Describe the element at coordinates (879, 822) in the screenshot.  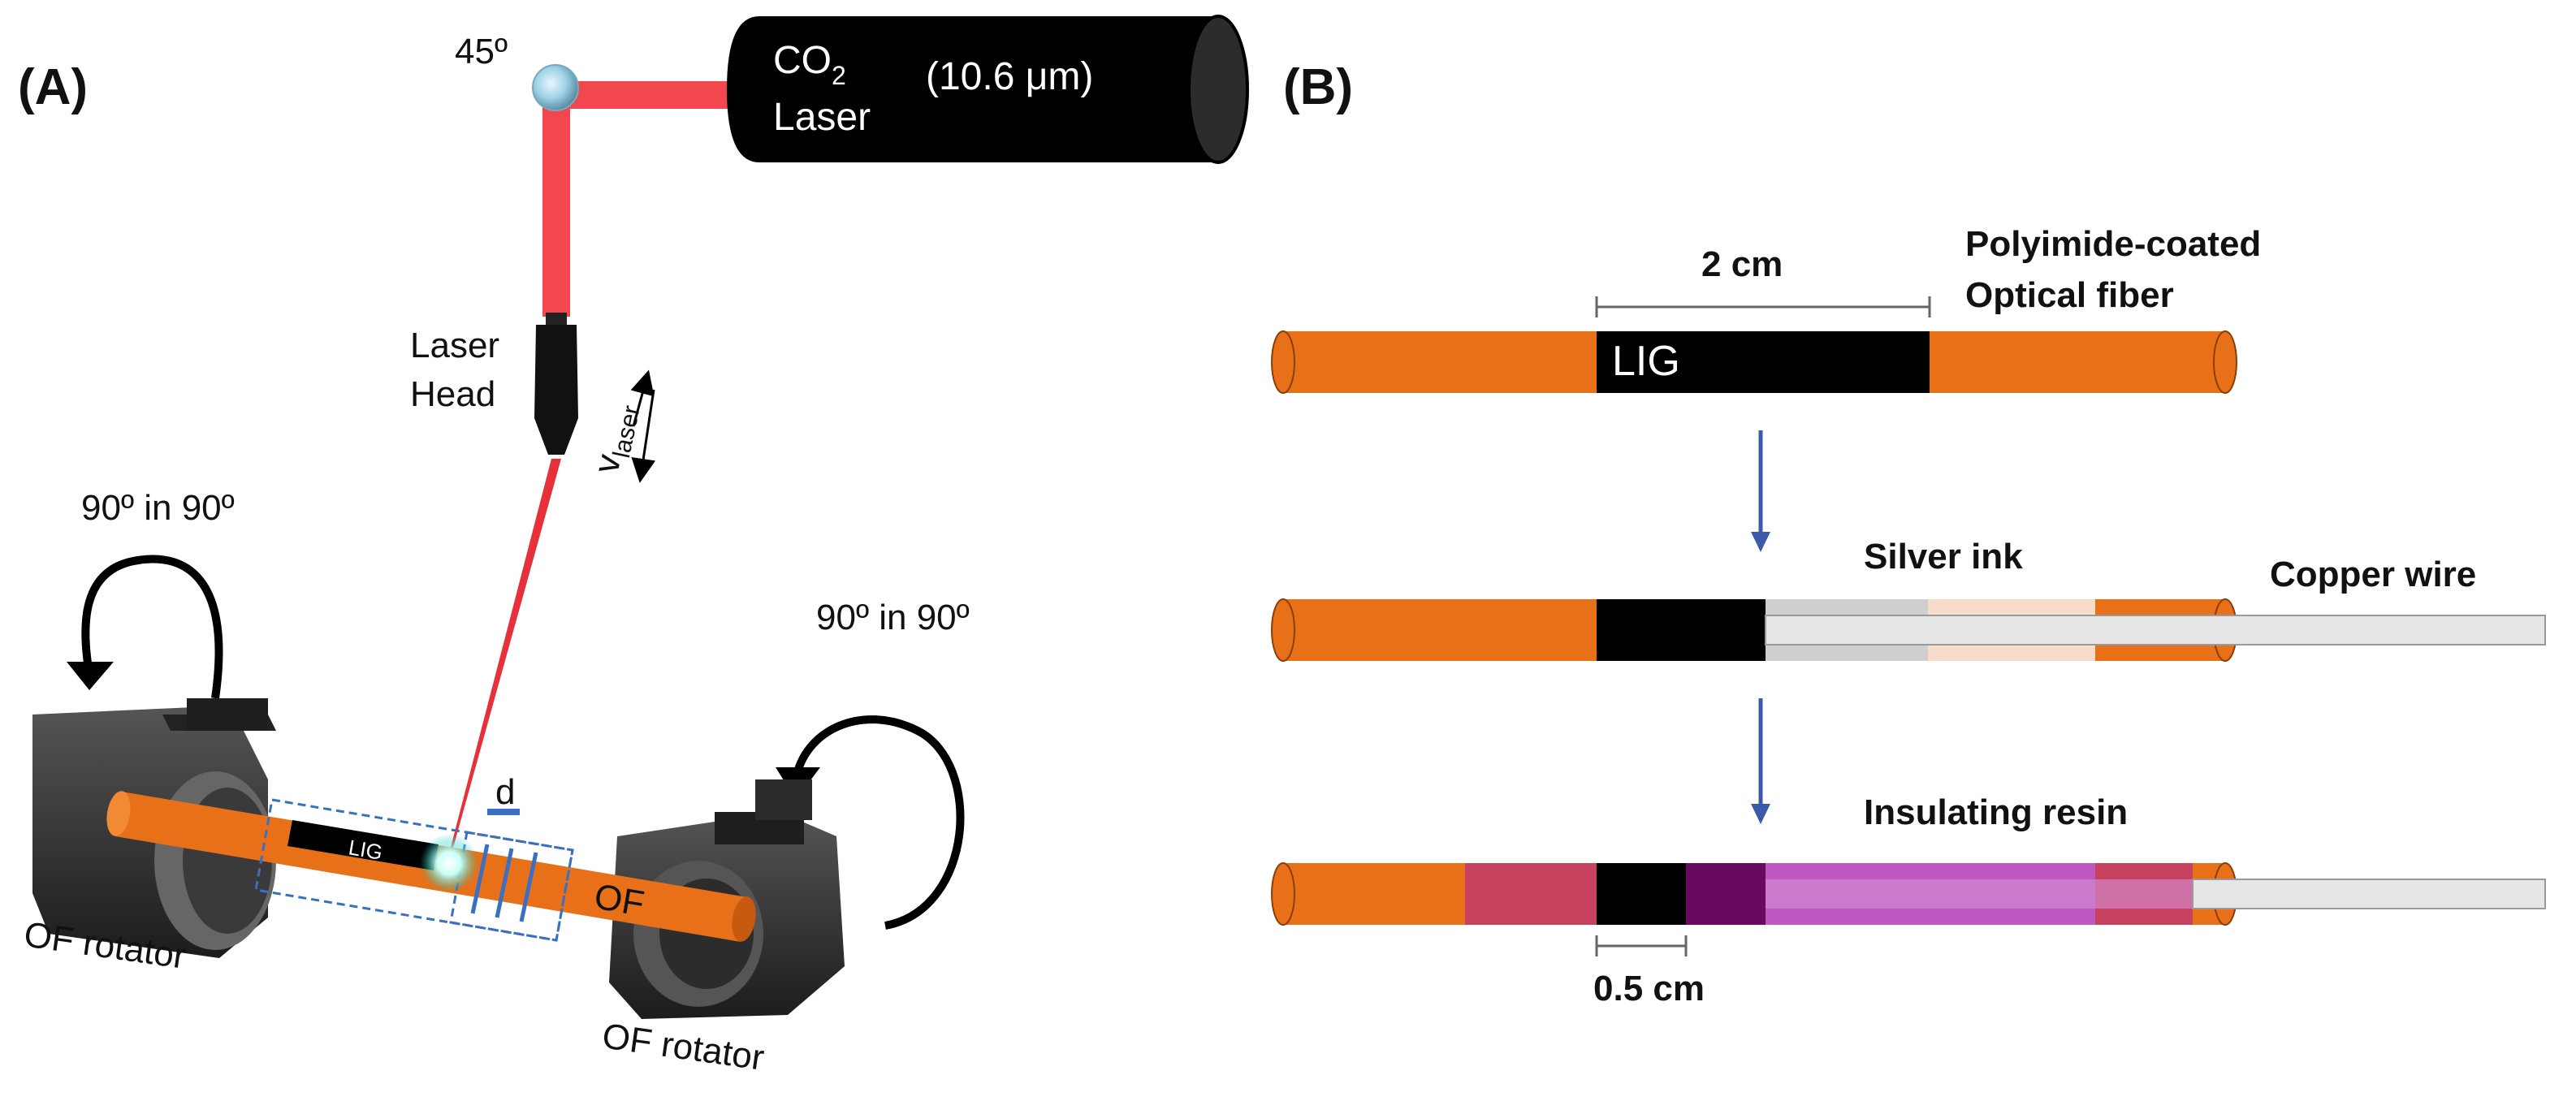
I see `rotation-arrow-right` at that location.